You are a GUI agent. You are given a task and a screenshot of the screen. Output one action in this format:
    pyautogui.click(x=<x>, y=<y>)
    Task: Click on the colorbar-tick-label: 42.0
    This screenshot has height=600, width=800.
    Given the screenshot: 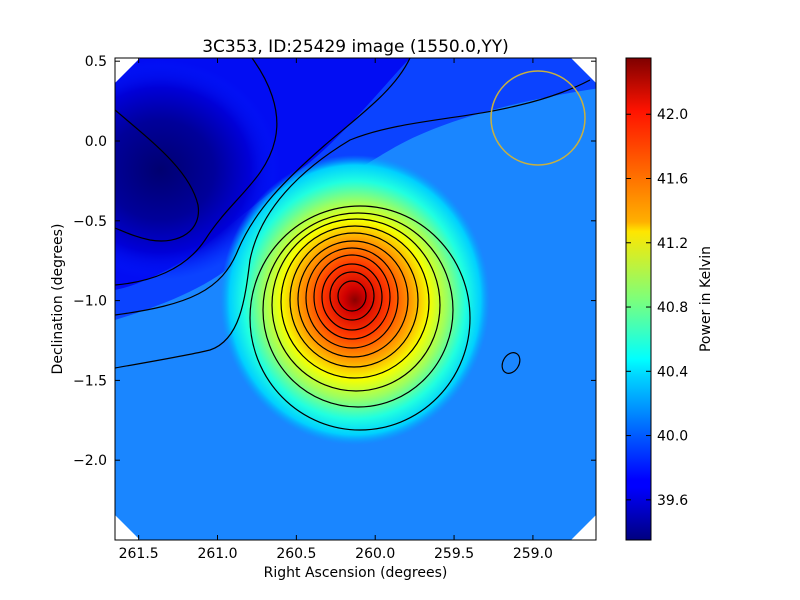 What is the action you would take?
    pyautogui.click(x=672, y=115)
    